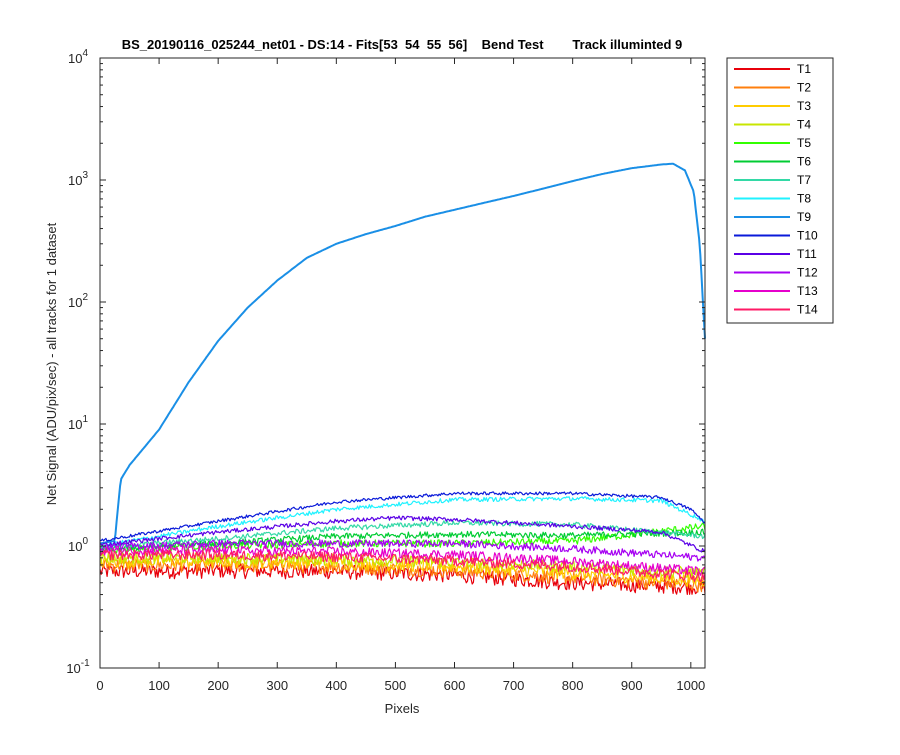  I want to click on legend-label-t4: T4, so click(804, 125).